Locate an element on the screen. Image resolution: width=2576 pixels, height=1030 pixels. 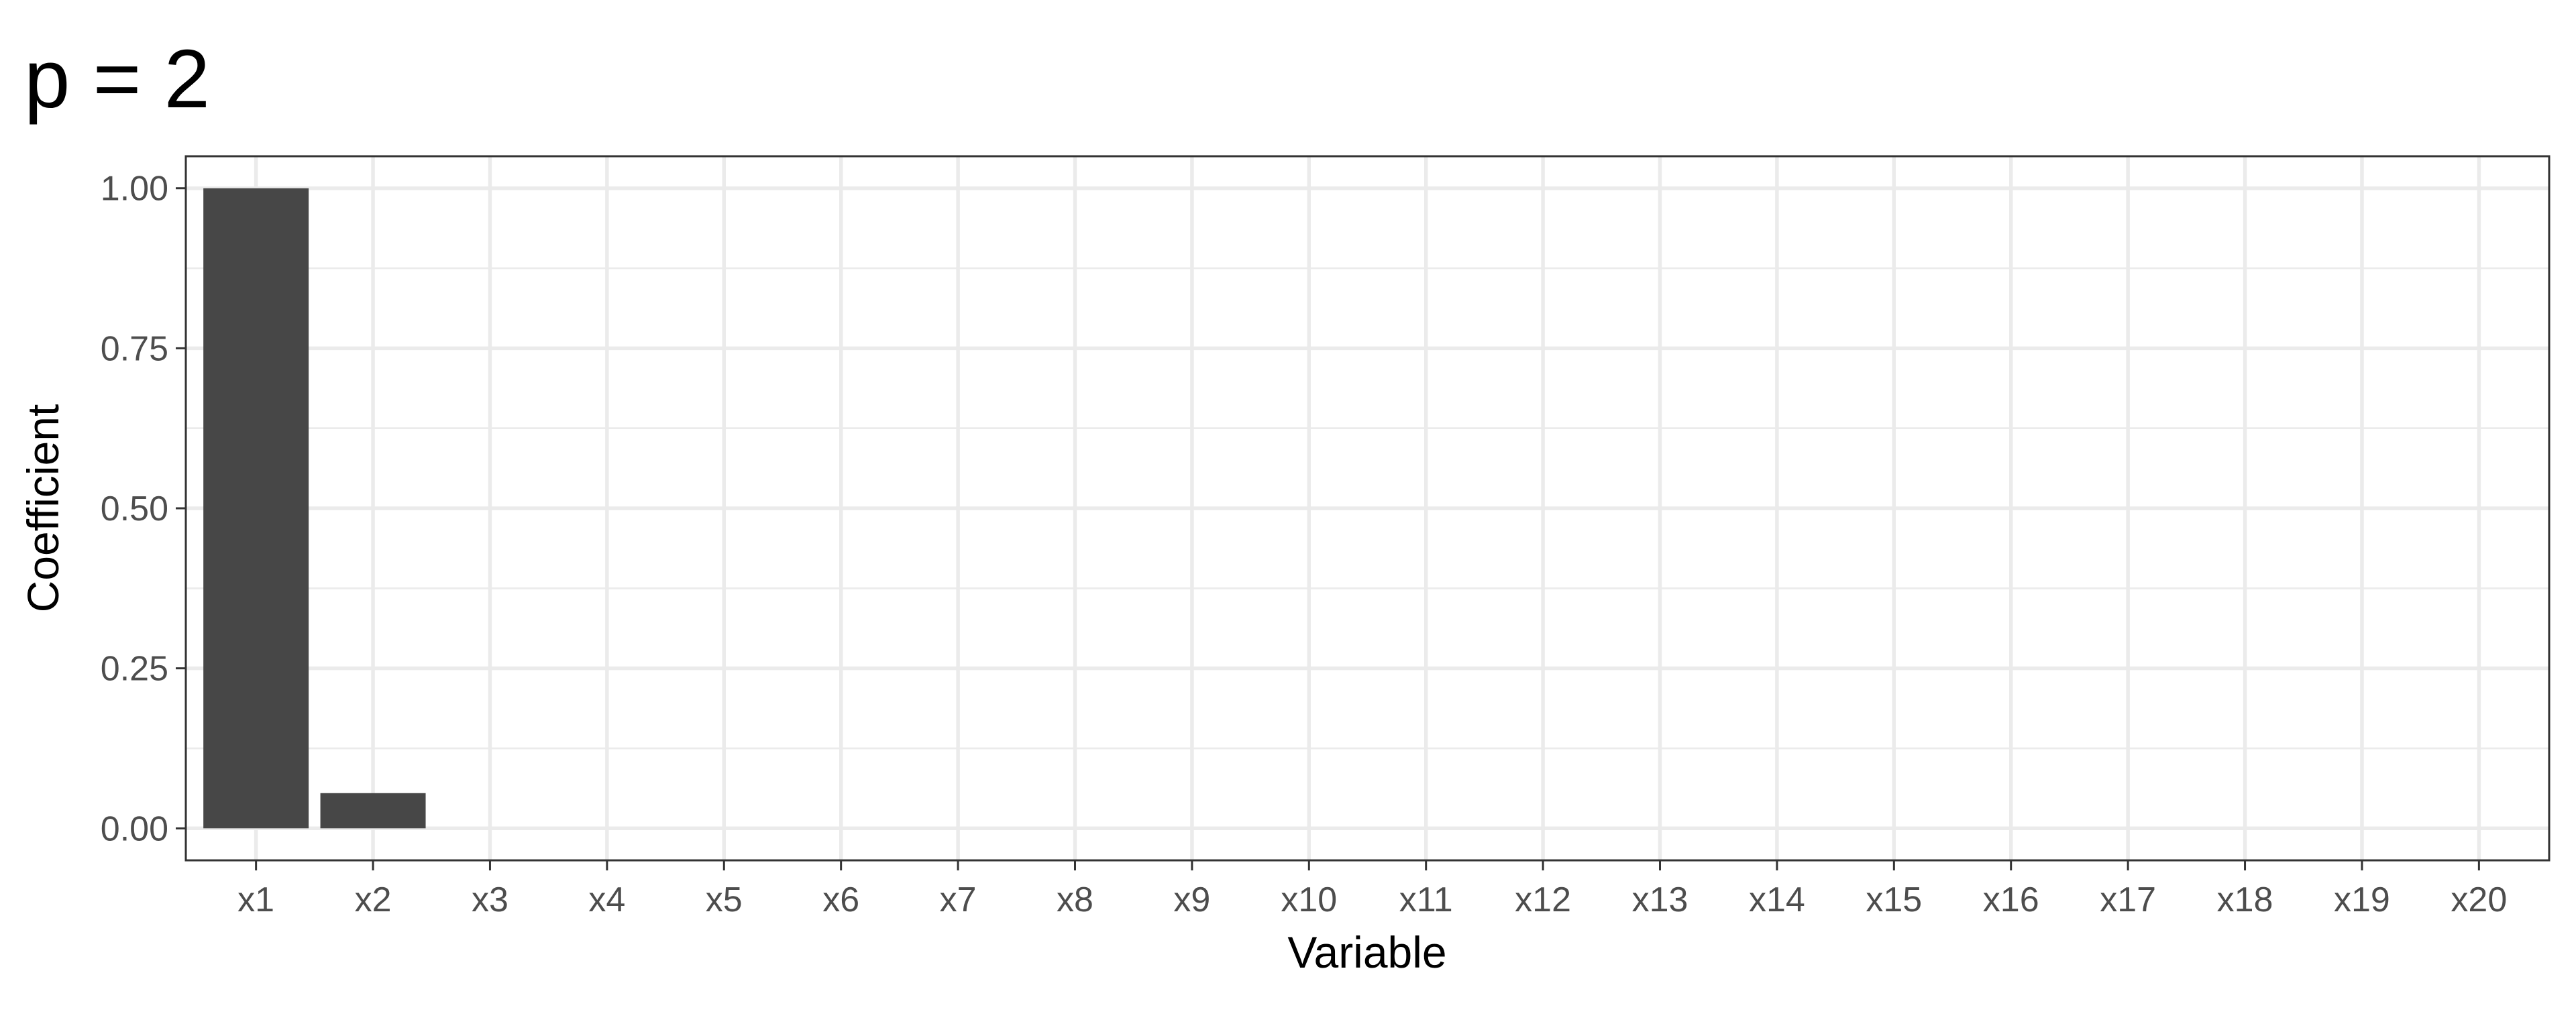
x-axis-title: Variable is located at coordinates (1366, 952).